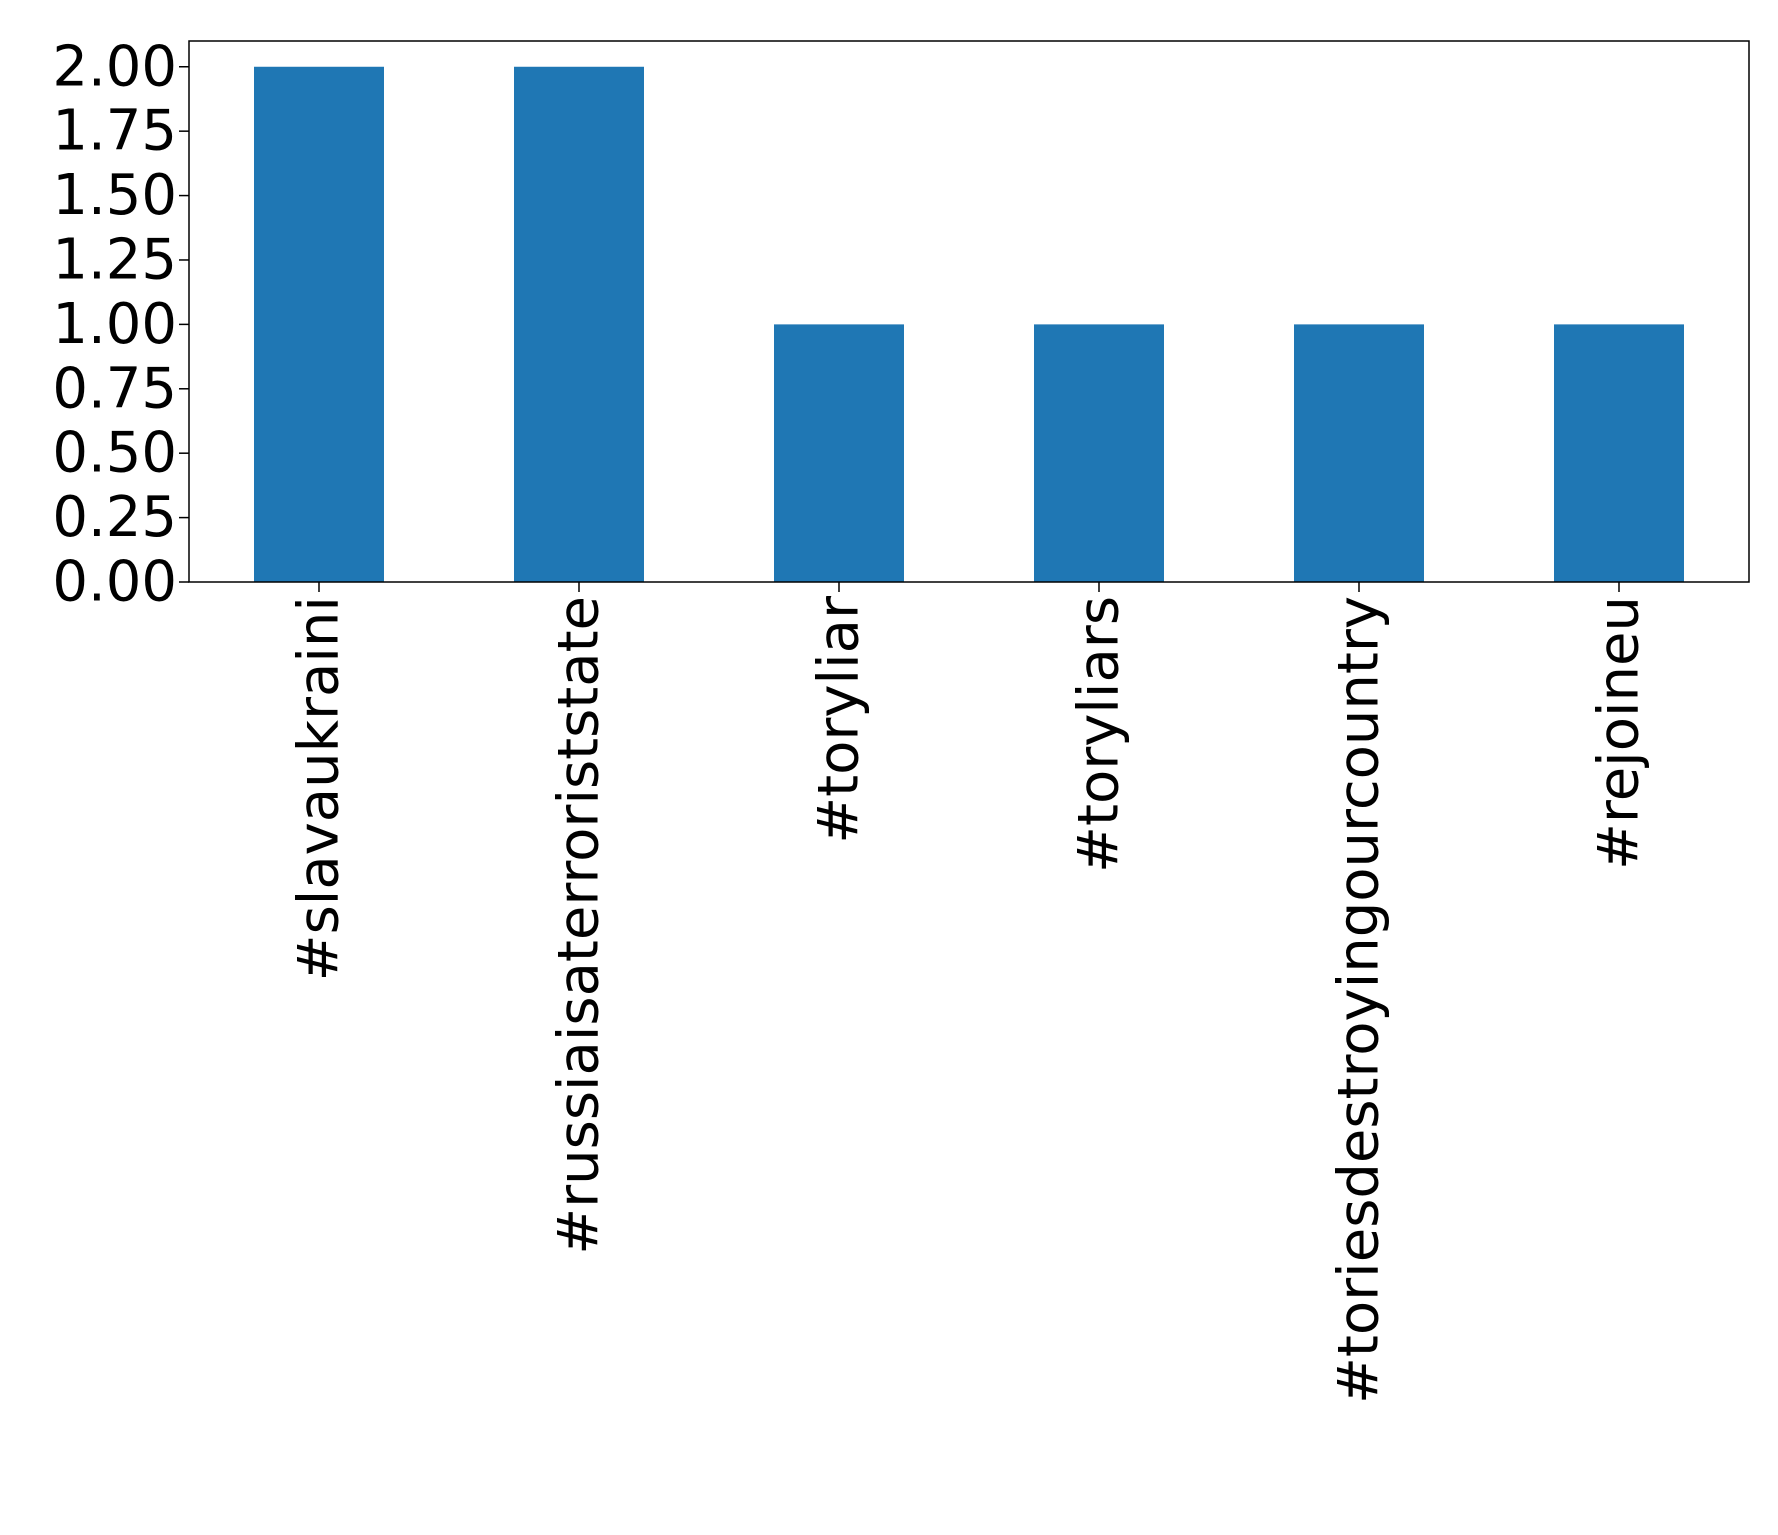  What do you see at coordinates (1359, 1000) in the screenshot?
I see `x-tick-label: #toriesdestroyingourcountry` at bounding box center [1359, 1000].